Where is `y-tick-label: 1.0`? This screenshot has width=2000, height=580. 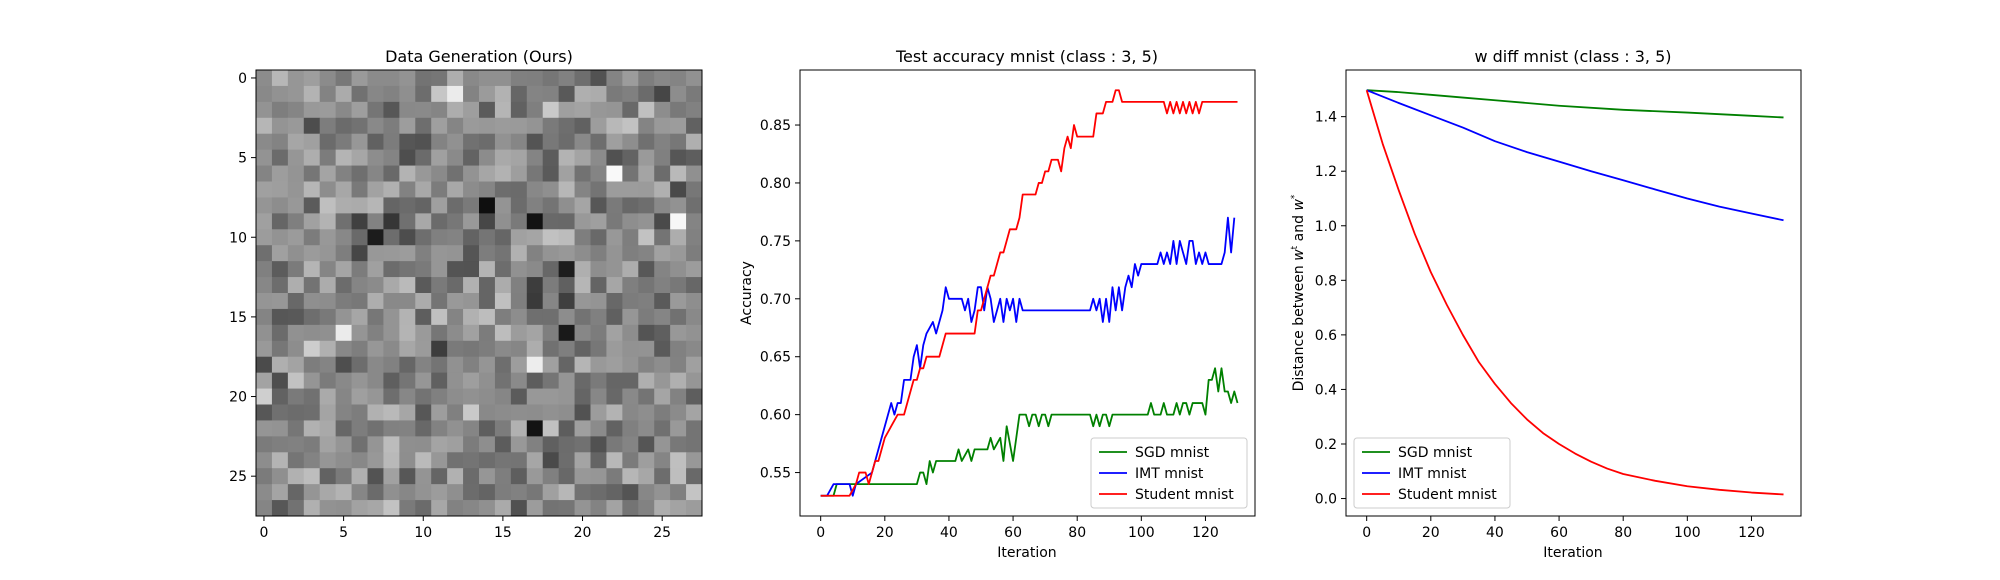
y-tick-label: 1.0 is located at coordinates (1326, 227).